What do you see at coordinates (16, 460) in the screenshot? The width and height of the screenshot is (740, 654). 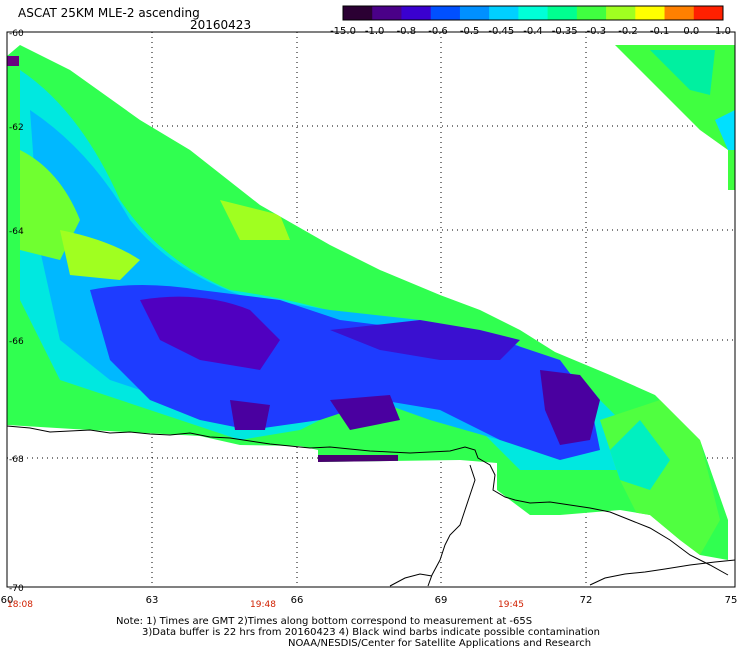 I see `y-tick-label: -68` at bounding box center [16, 460].